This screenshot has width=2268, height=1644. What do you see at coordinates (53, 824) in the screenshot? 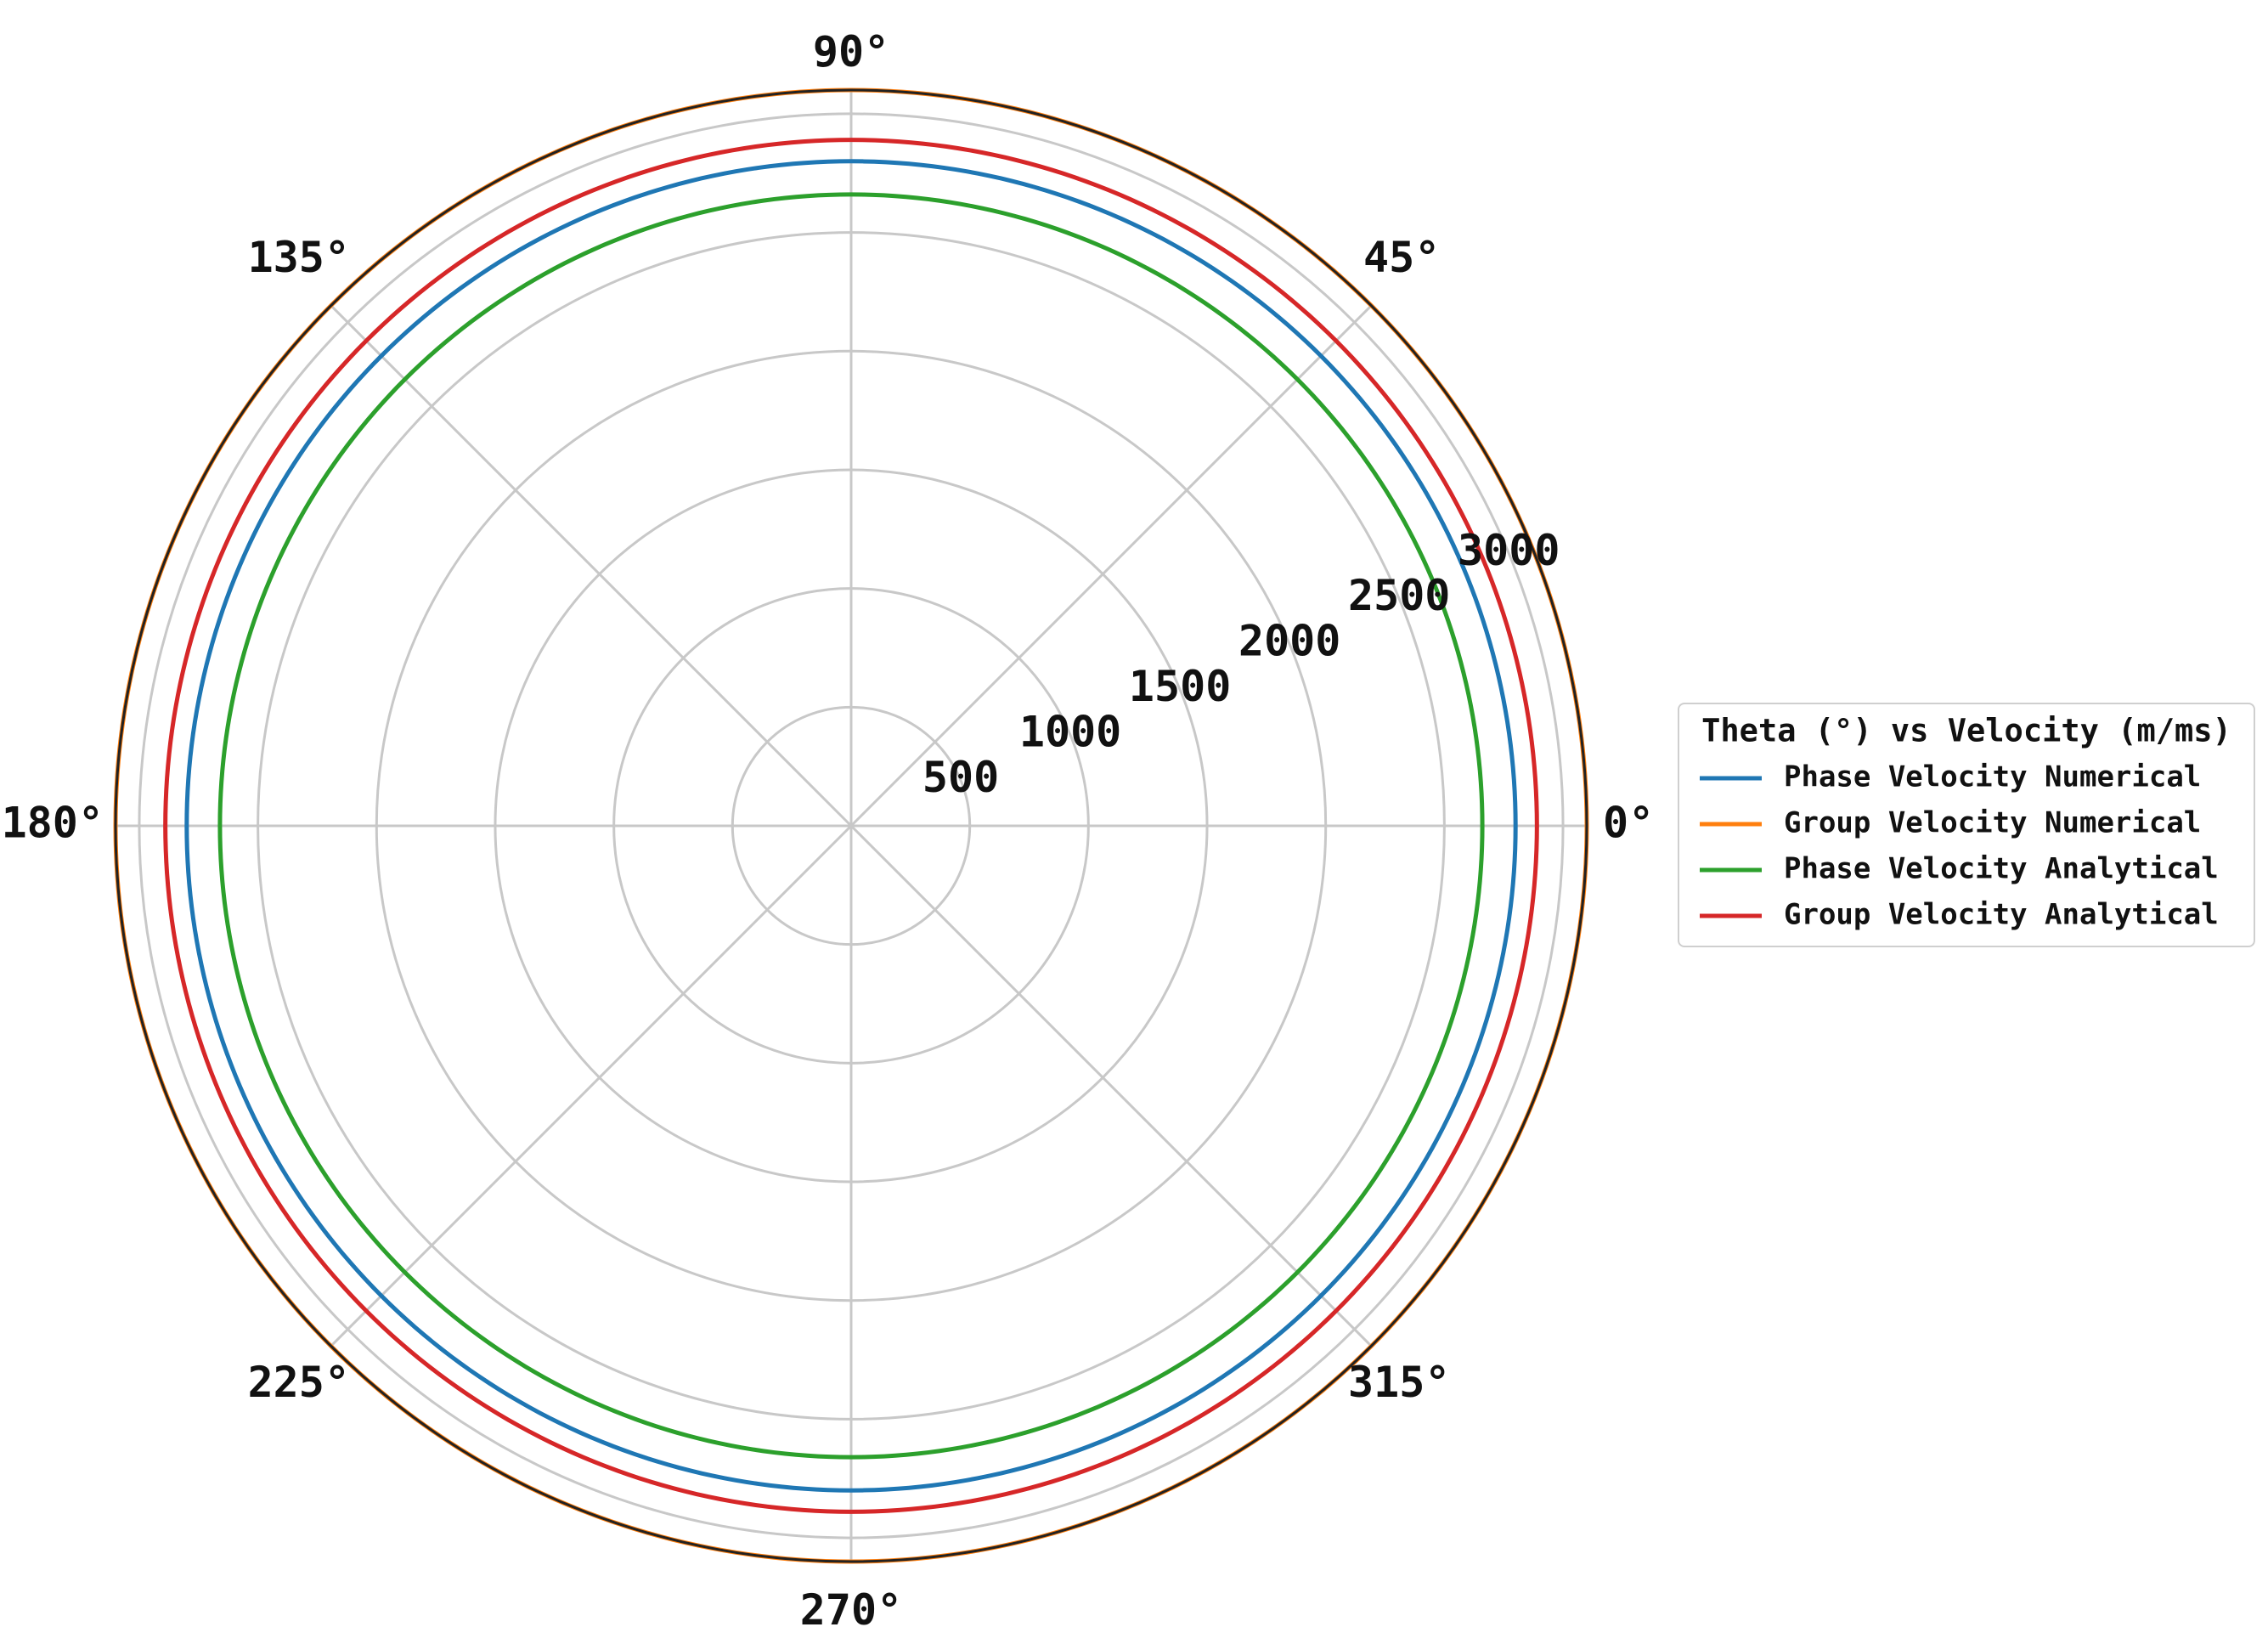
I see `theta-tick-label-180: 180°` at bounding box center [53, 824].